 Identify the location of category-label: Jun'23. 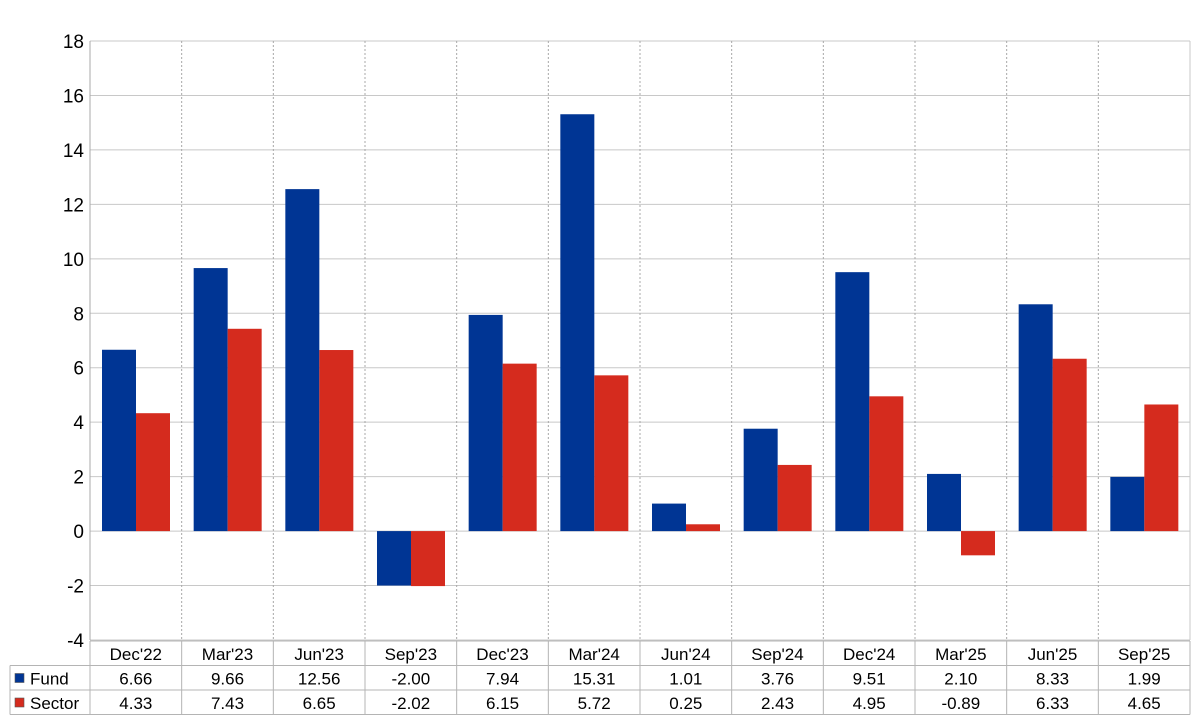
(319, 654).